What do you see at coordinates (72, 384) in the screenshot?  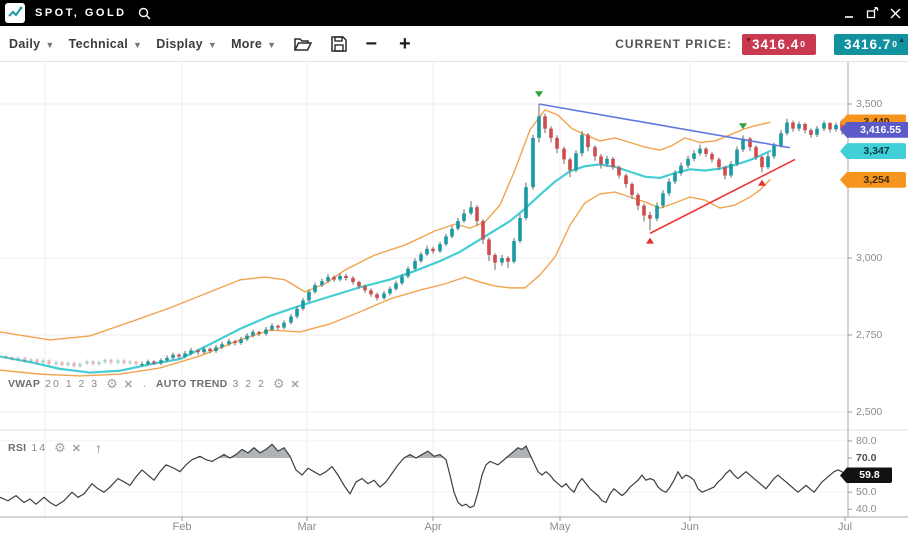 I see `vwap-legend-params: 20 1 2 3` at bounding box center [72, 384].